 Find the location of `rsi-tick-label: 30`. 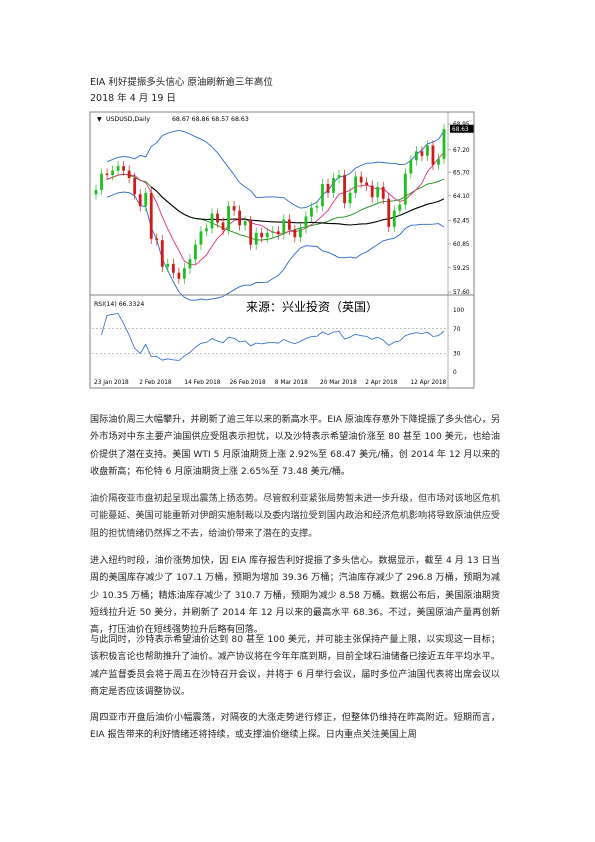

rsi-tick-label: 30 is located at coordinates (457, 355).